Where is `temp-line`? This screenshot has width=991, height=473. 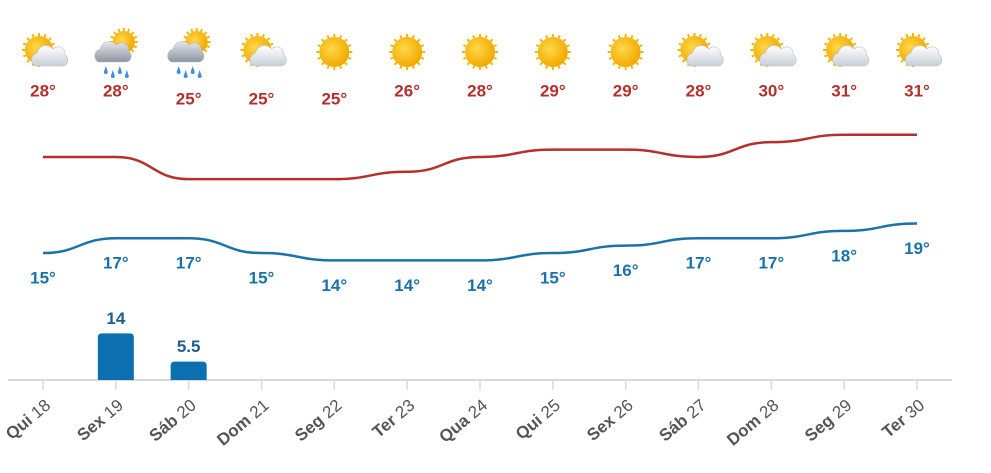 temp-line is located at coordinates (480, 242).